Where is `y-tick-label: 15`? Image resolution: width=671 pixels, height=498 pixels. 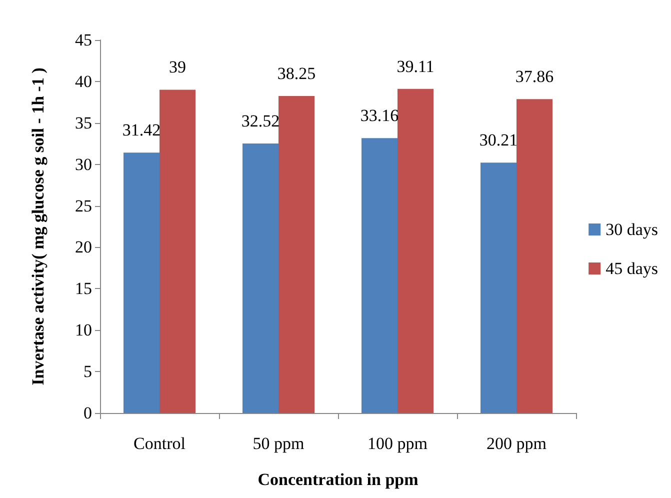 y-tick-label: 15 is located at coordinates (83, 288).